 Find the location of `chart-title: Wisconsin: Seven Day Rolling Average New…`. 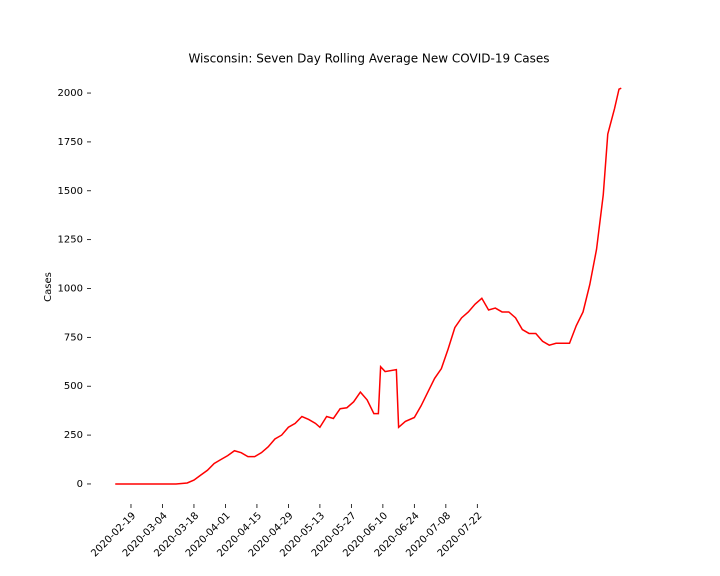

chart-title: Wisconsin: Seven Day Rolling Average New… is located at coordinates (368, 59).